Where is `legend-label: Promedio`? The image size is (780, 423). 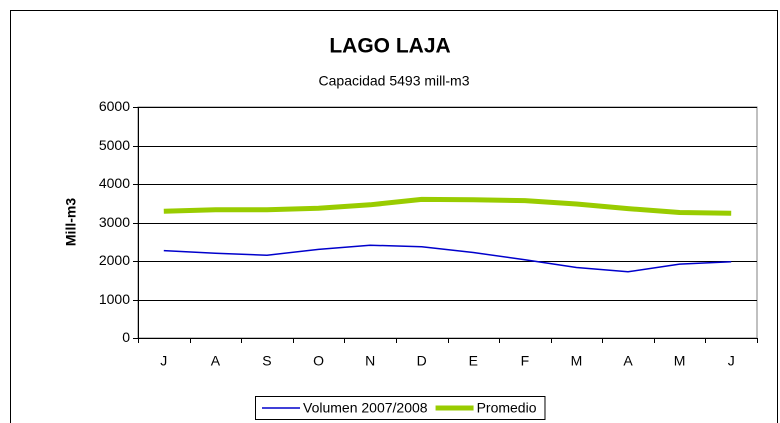
legend-label: Promedio is located at coordinates (507, 408).